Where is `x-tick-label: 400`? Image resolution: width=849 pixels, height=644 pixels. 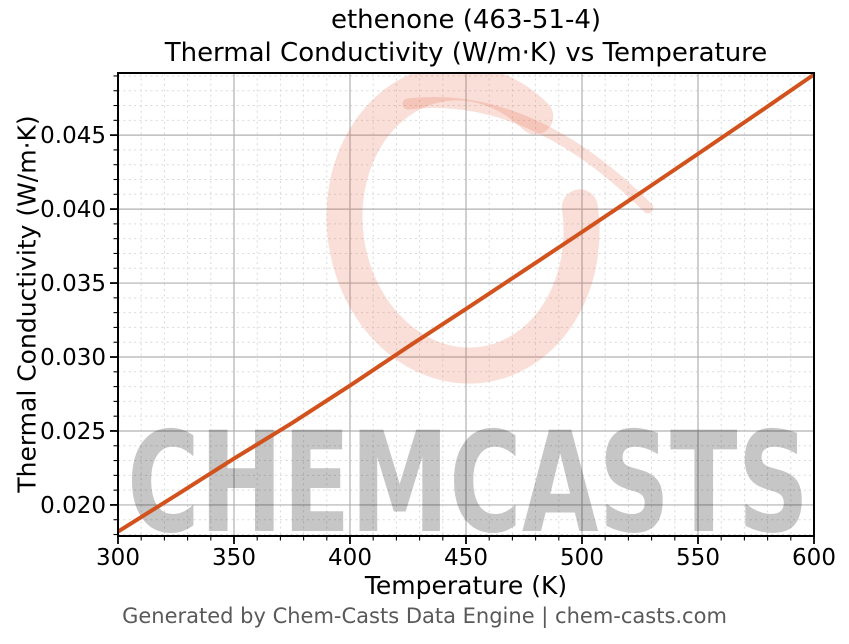
x-tick-label: 400 is located at coordinates (350, 558).